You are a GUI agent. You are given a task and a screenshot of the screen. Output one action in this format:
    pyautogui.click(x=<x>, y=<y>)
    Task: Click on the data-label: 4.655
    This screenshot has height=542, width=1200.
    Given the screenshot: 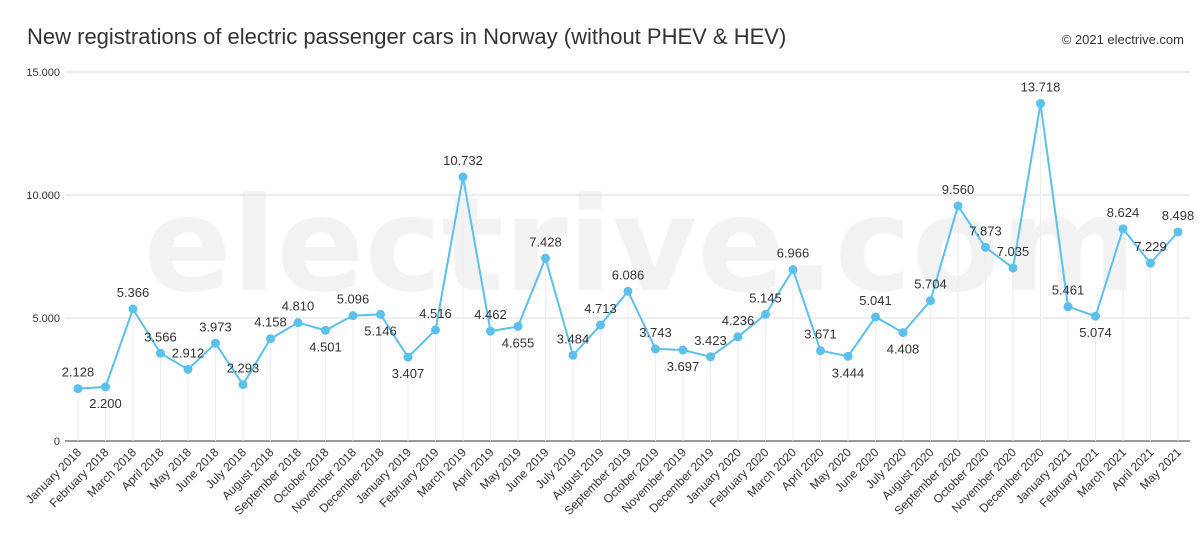 What is the action you would take?
    pyautogui.click(x=518, y=342)
    